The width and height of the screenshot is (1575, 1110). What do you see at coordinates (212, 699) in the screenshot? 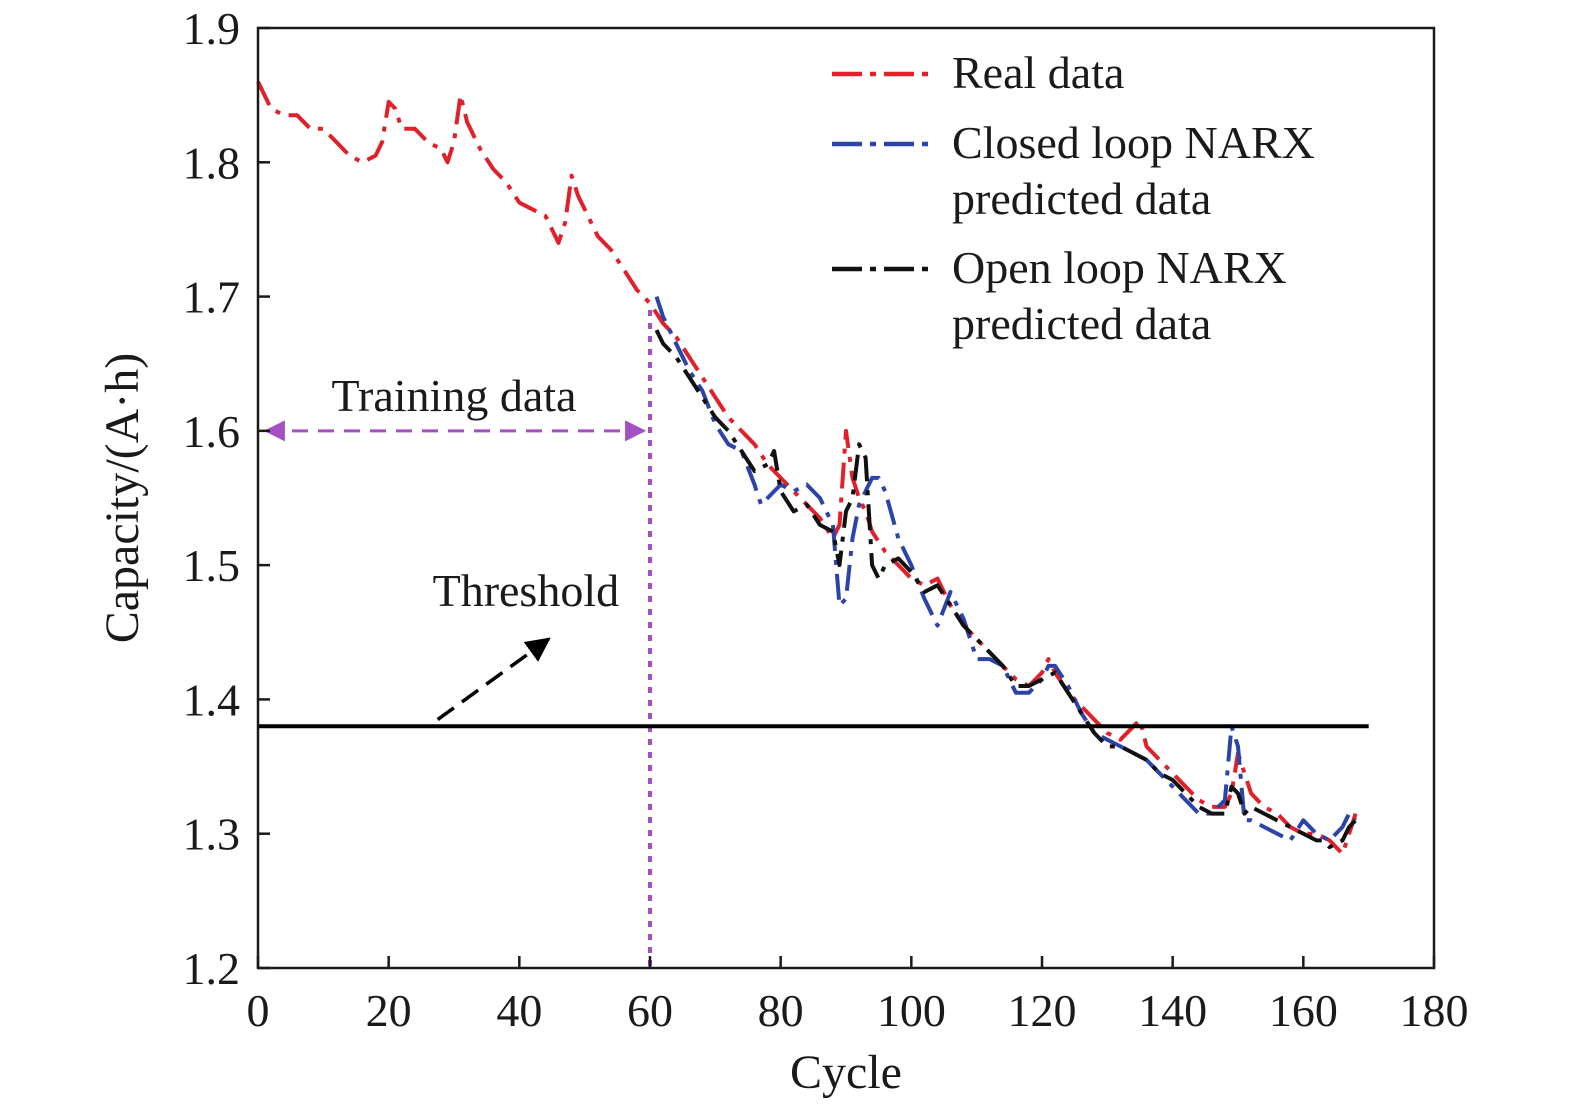
I see `y-tick-label: 1.4` at bounding box center [212, 699].